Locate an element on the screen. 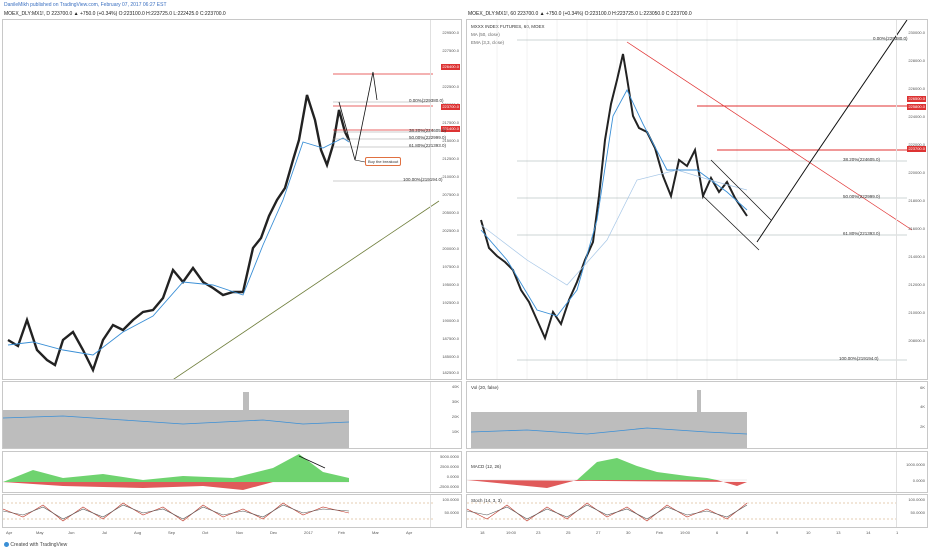 The height and width of the screenshot is (550, 932). date-tick: 27 is located at coordinates (598, 532).